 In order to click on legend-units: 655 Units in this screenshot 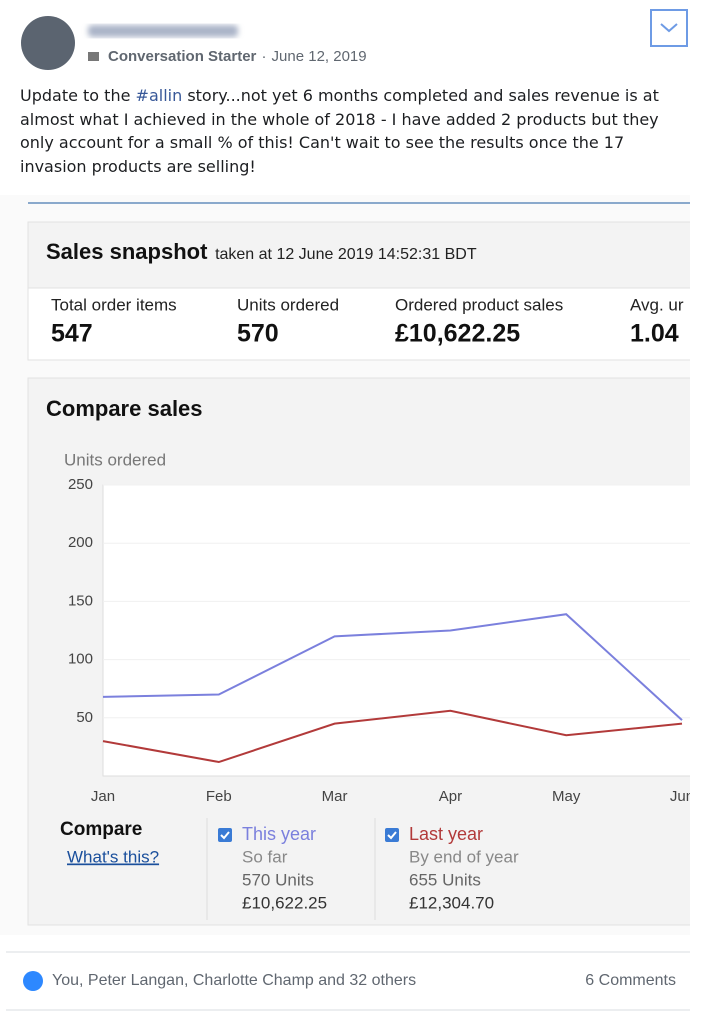, I will do `click(445, 879)`.